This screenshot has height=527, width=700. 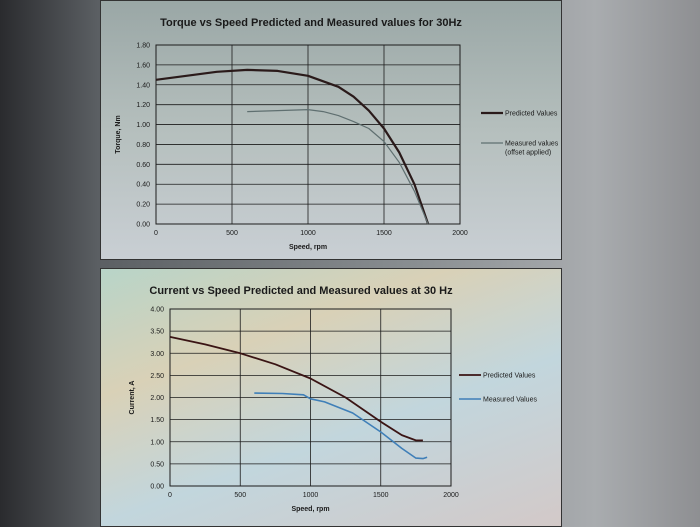 I want to click on y-tick-label: 1.20, so click(x=143, y=105).